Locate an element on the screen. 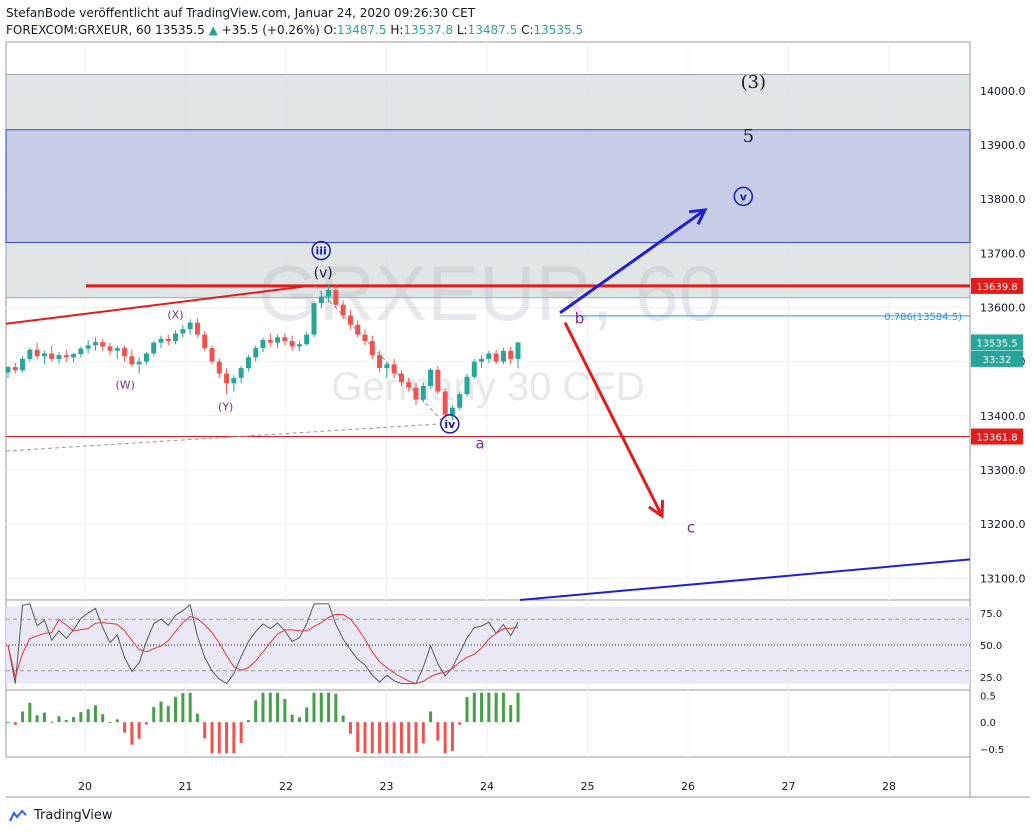 This screenshot has width=1034, height=835. price-badge-label: 13361.8 is located at coordinates (996, 438).